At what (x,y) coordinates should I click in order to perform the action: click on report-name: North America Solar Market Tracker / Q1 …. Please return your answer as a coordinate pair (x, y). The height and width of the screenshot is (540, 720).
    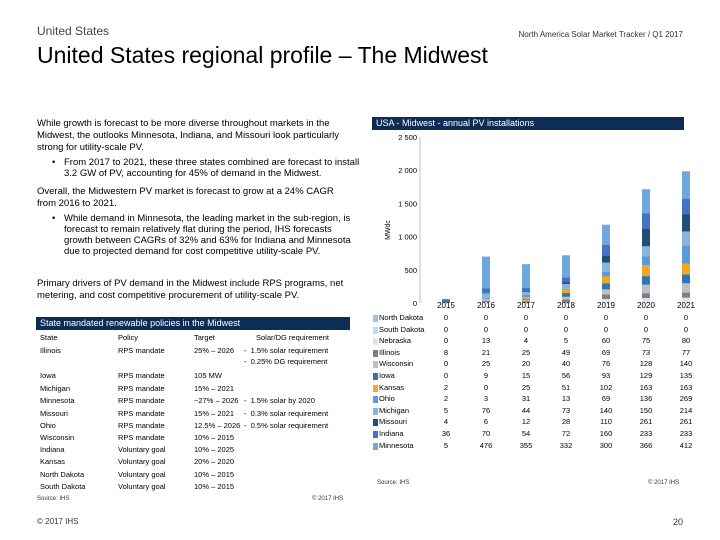
    Looking at the image, I should click on (600, 34).